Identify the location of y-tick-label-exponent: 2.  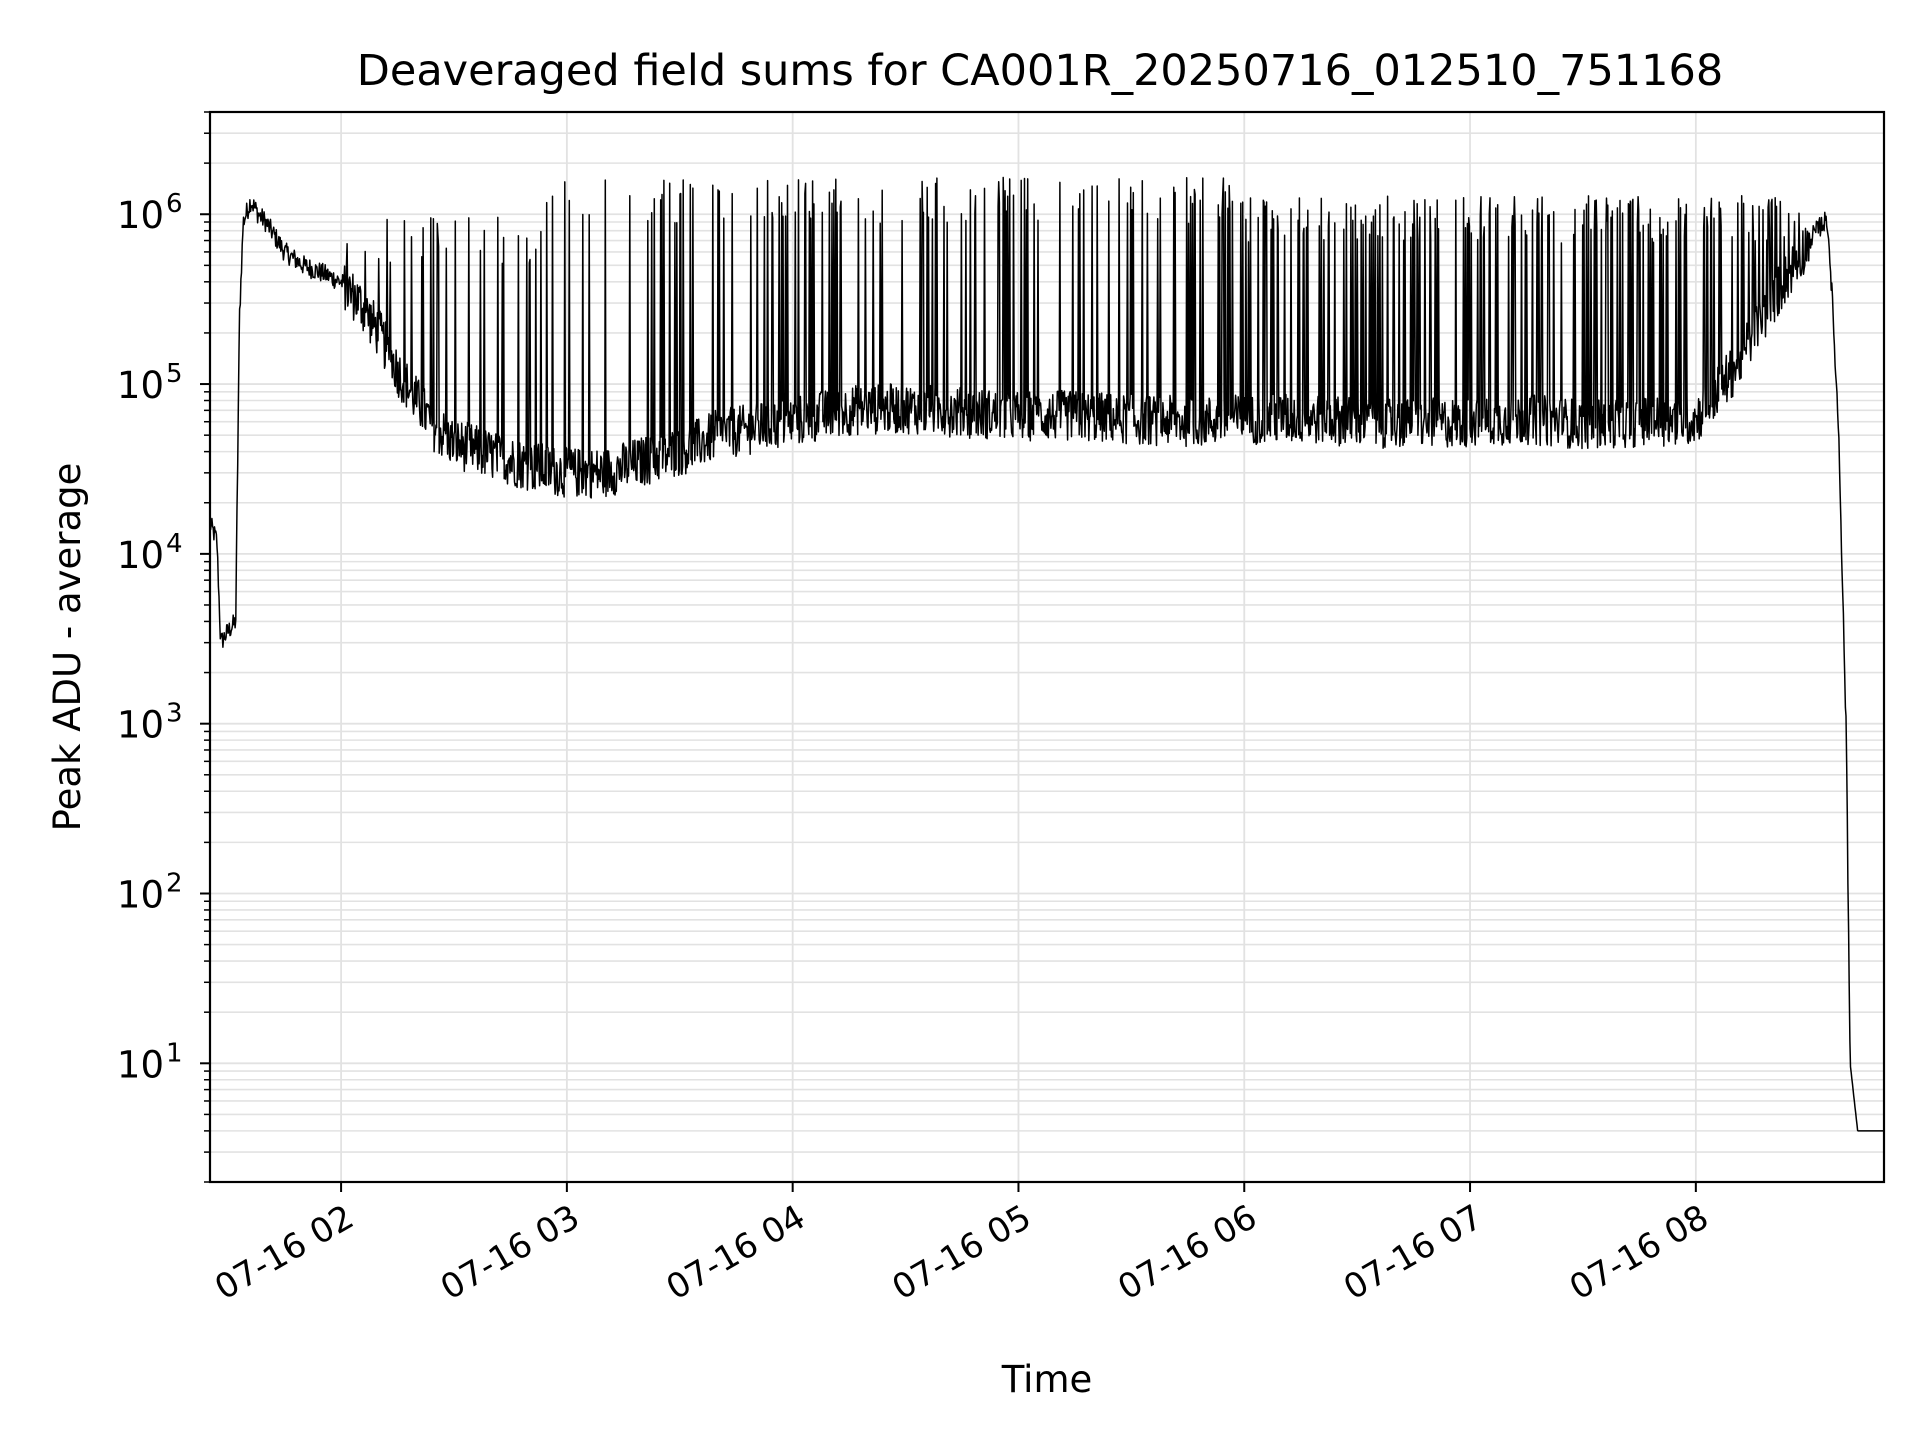
(174, 883).